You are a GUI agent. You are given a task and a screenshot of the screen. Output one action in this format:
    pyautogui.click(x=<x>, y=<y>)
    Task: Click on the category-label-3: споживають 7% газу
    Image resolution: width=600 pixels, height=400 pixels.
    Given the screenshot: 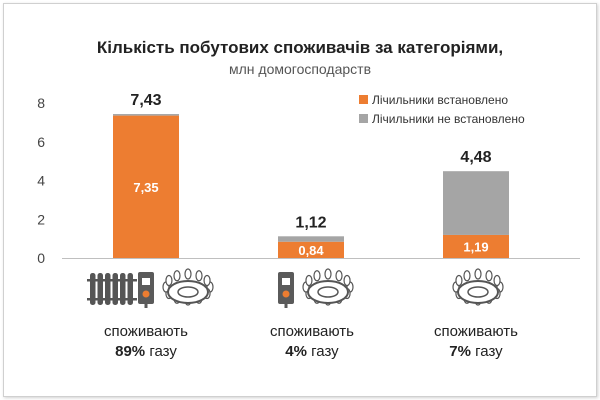 What is the action you would take?
    pyautogui.click(x=476, y=342)
    